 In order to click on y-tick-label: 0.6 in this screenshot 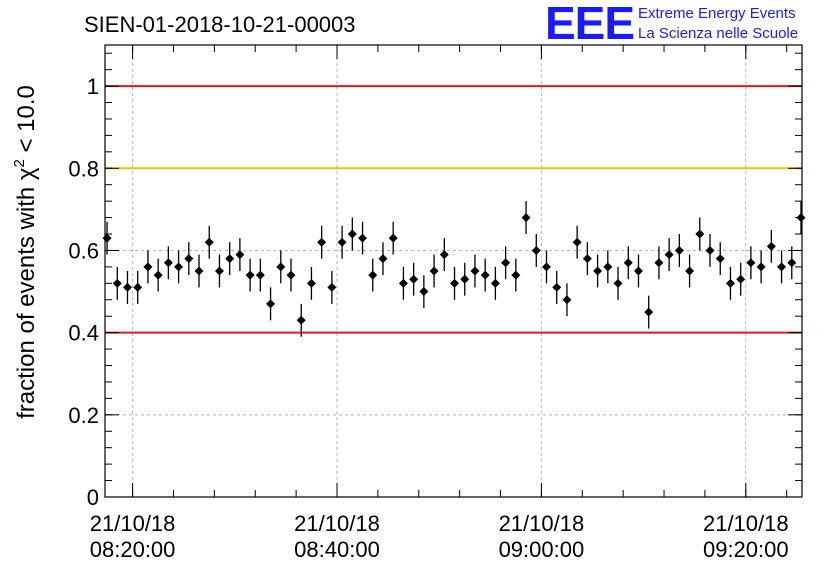, I will do `click(83, 250)`.